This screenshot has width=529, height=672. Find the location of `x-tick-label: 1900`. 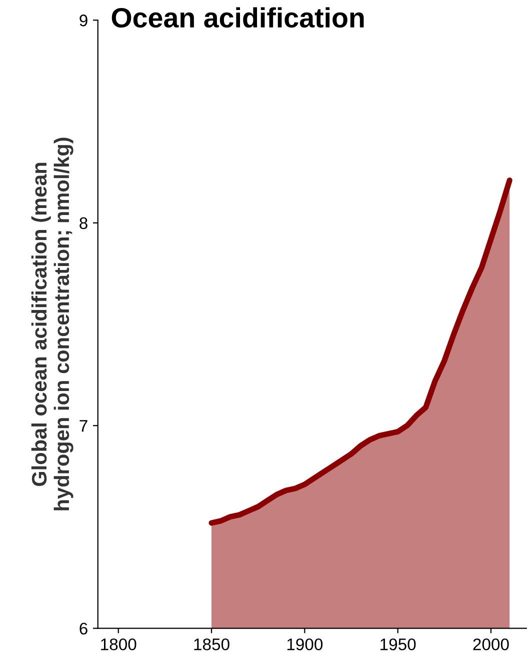

x-tick-label: 1900 is located at coordinates (305, 644).